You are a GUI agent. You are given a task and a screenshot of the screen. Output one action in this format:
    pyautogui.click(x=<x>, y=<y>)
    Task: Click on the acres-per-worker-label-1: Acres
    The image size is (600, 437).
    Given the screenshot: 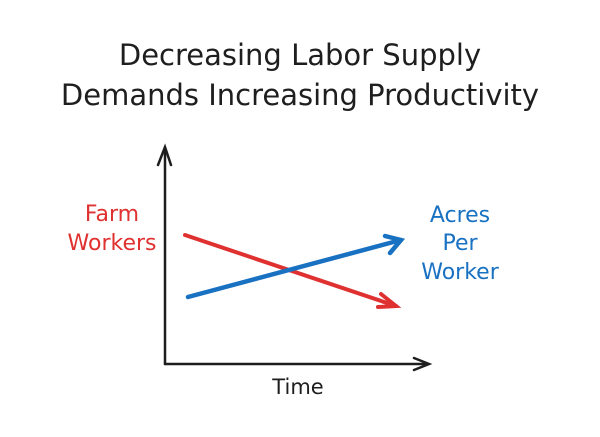 What is the action you would take?
    pyautogui.click(x=460, y=215)
    